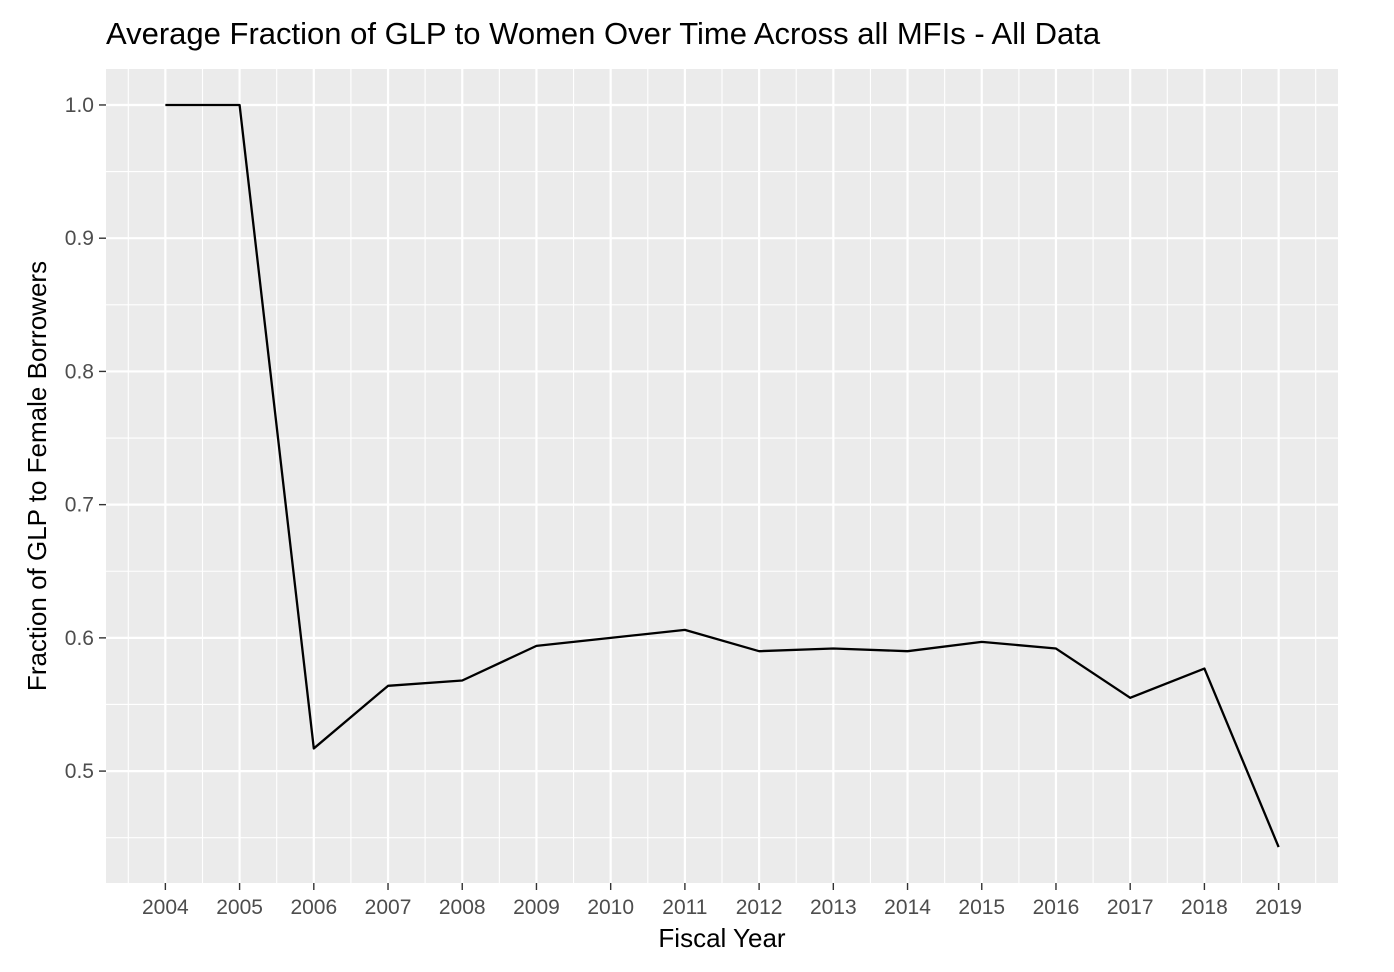 The height and width of the screenshot is (972, 1394). I want to click on x-tick-label: 2014, so click(907, 907).